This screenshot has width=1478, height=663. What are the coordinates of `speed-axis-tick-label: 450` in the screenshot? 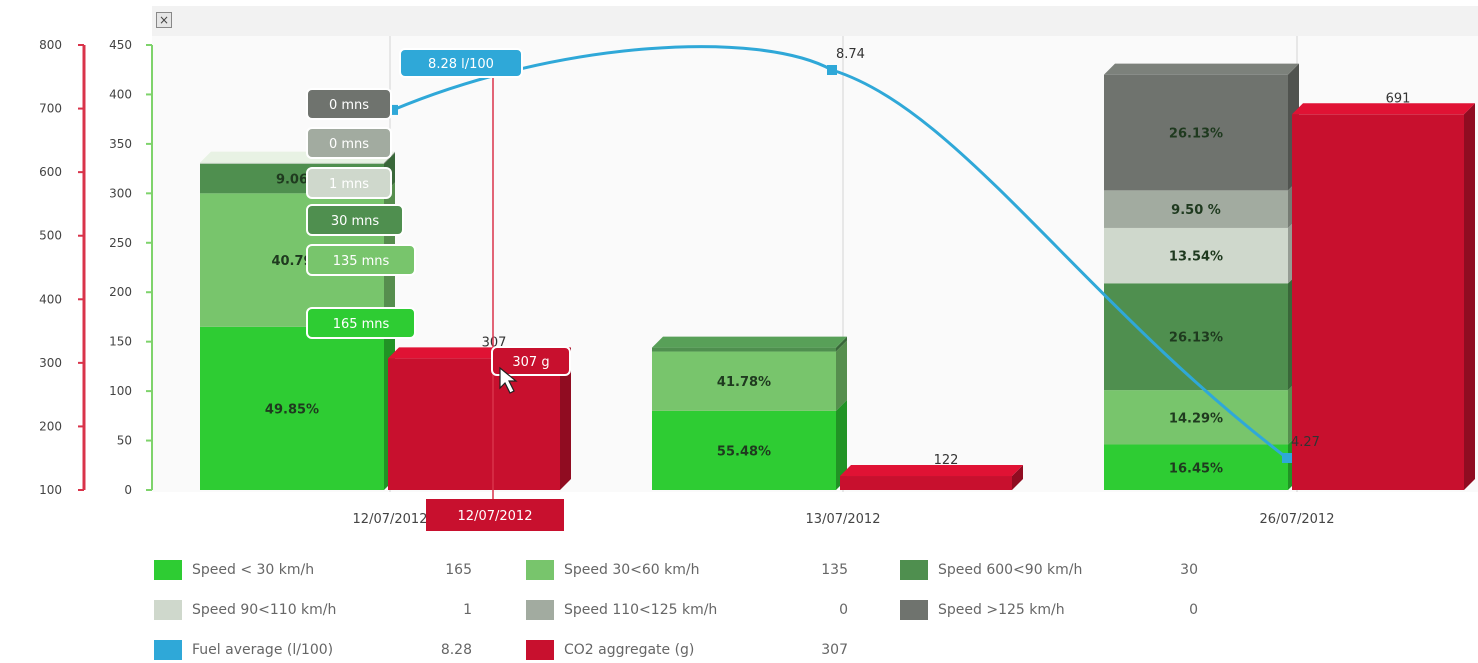 It's located at (120, 45).